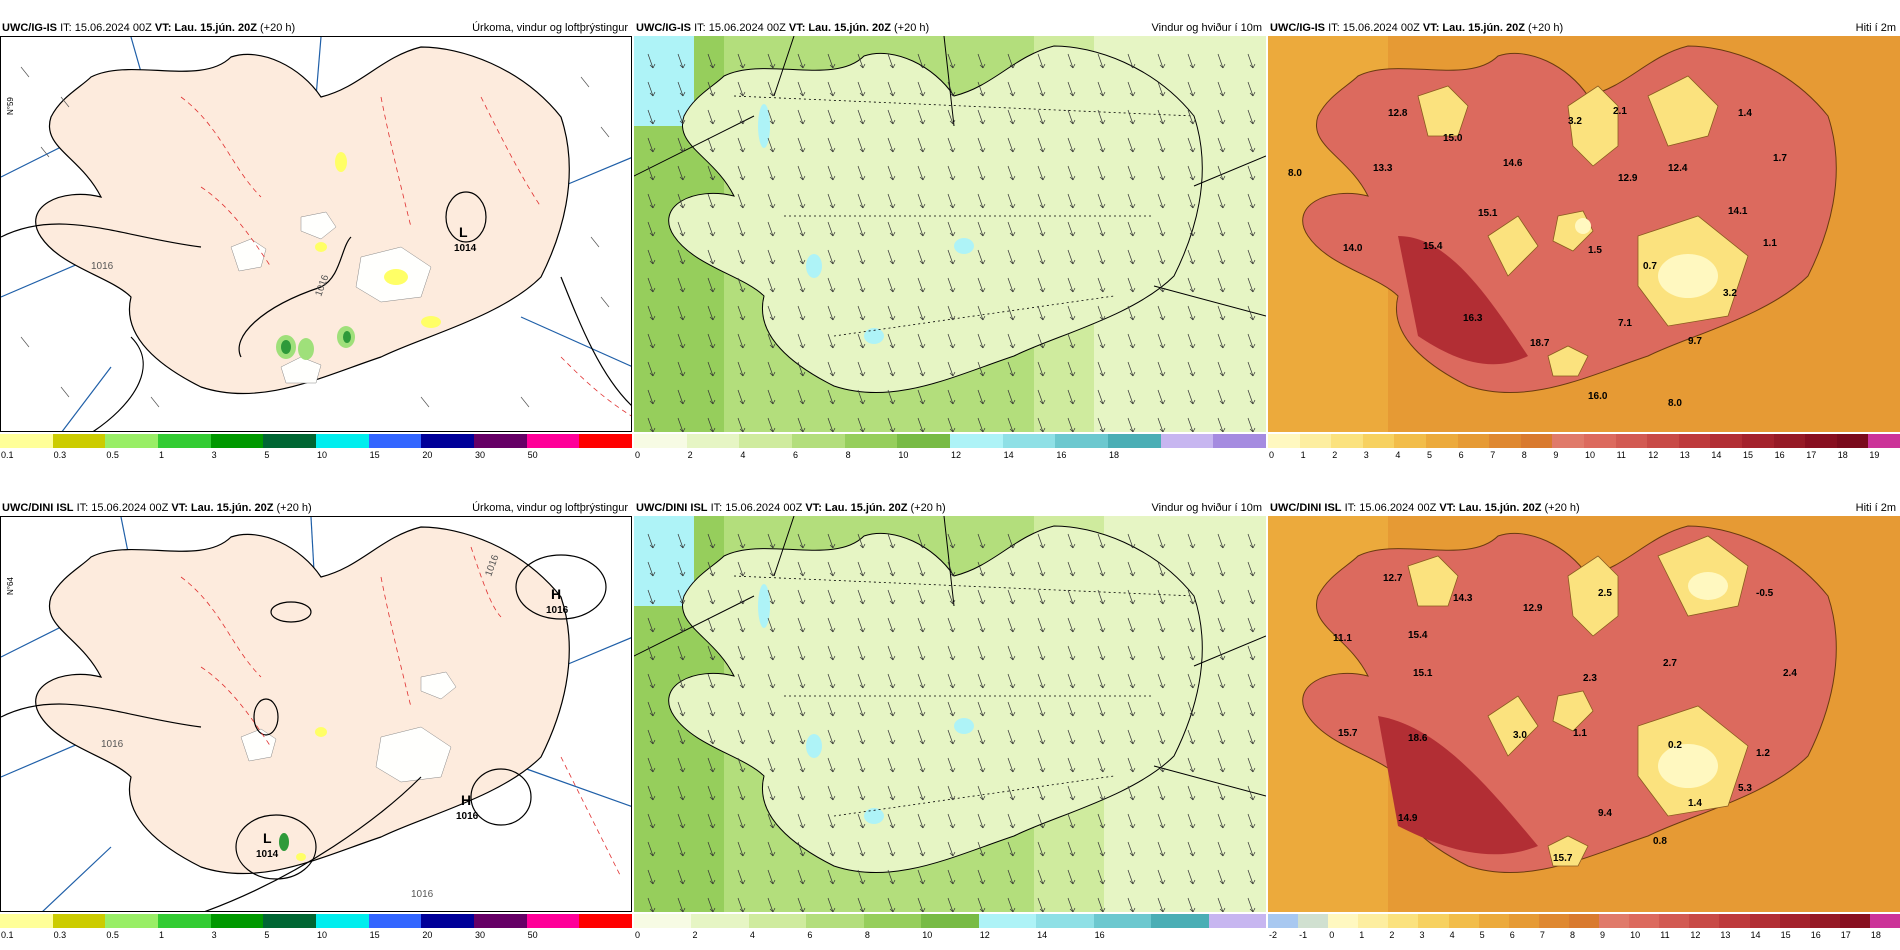  Describe the element at coordinates (1695, 935) in the screenshot. I see `colorbar-tick-label: 12` at that location.